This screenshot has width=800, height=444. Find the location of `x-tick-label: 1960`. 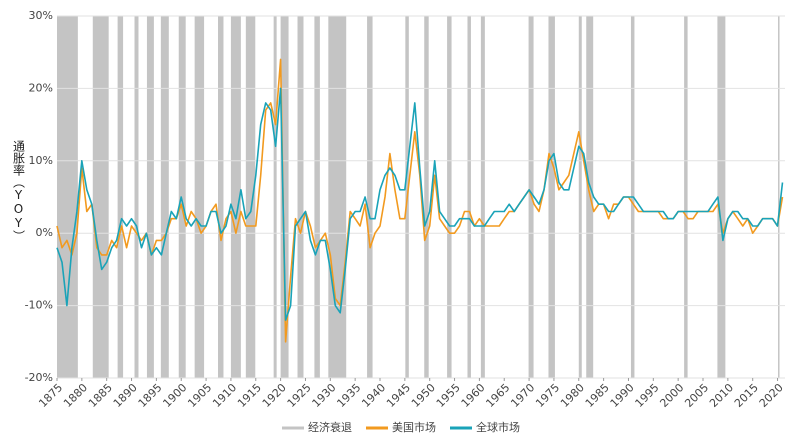

x-tick-label: 1960 is located at coordinates (473, 395).